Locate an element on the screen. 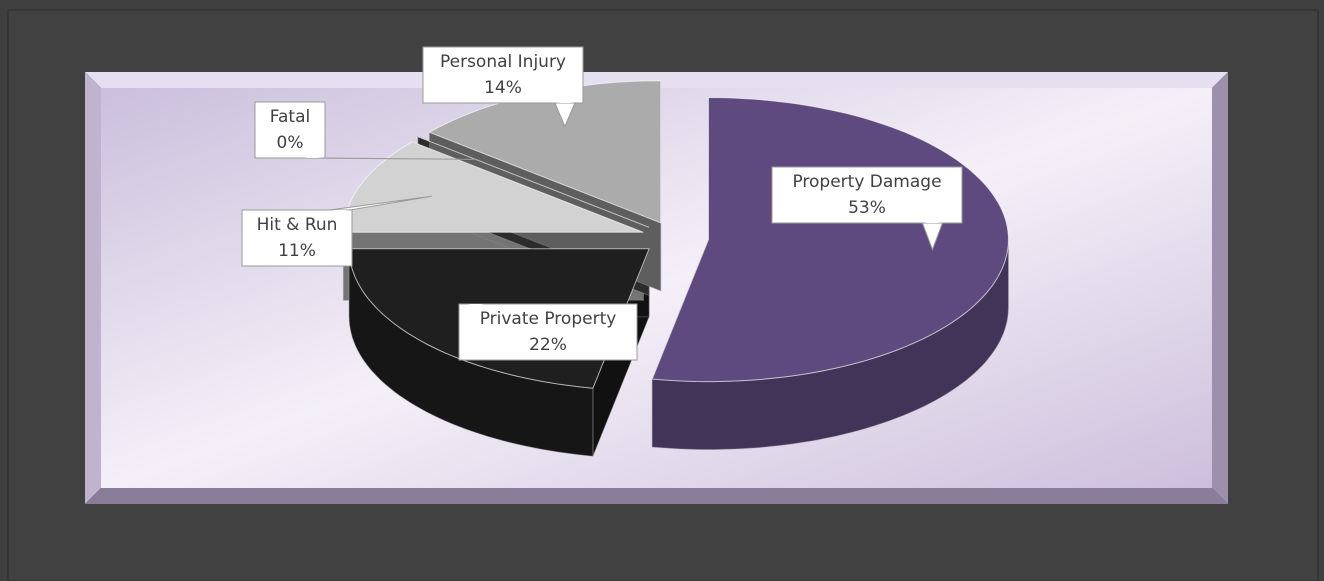 This screenshot has height=581, width=1324. slice is located at coordinates (533, 182).